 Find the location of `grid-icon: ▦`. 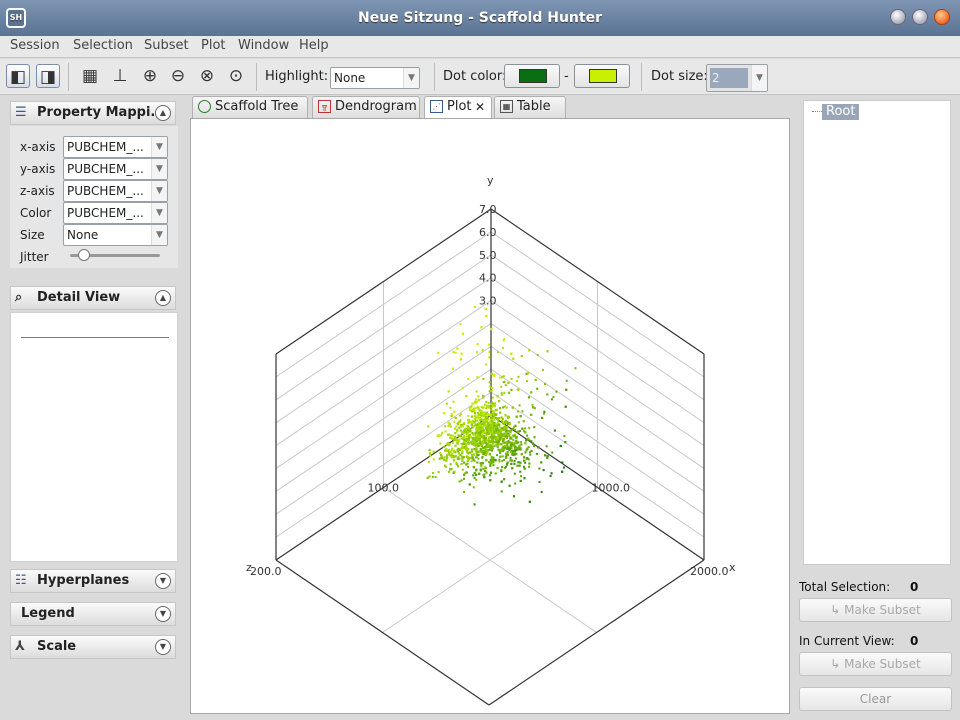

grid-icon: ▦ is located at coordinates (90, 76).